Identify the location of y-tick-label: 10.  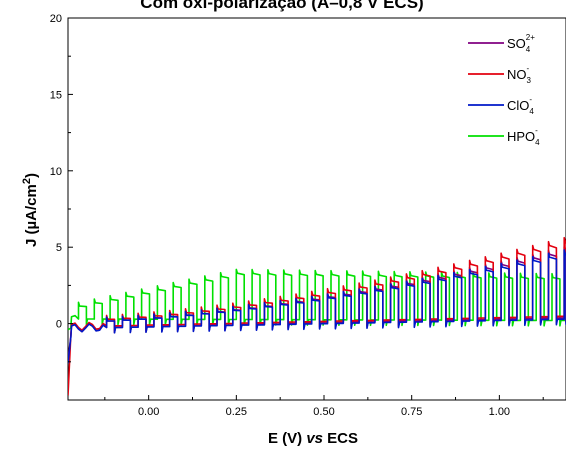
(56, 172).